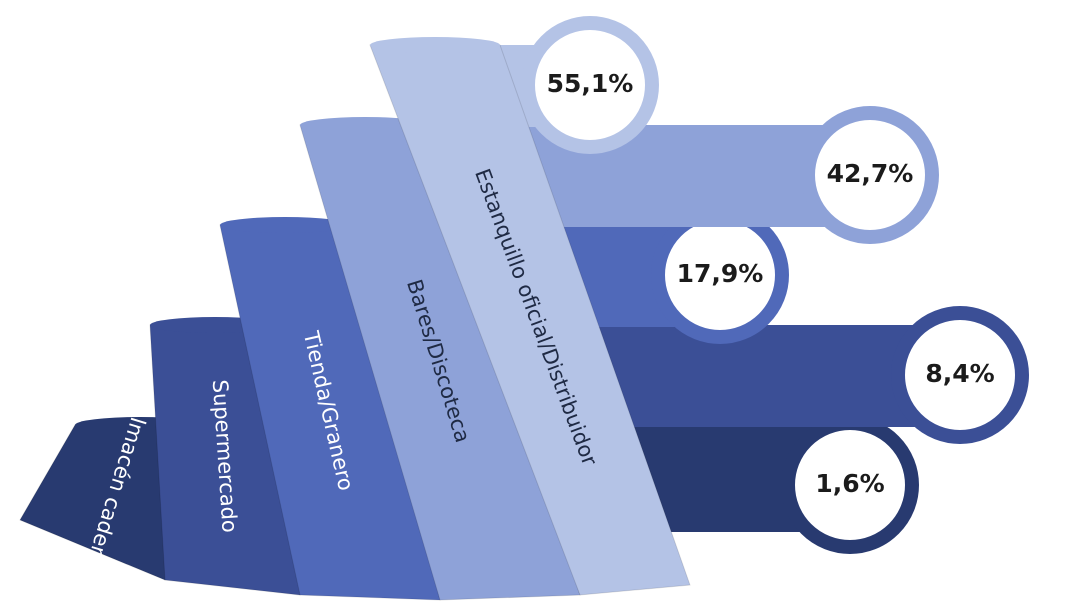 The image size is (1066, 608). I want to click on value-label: 1,6%, so click(849, 483).